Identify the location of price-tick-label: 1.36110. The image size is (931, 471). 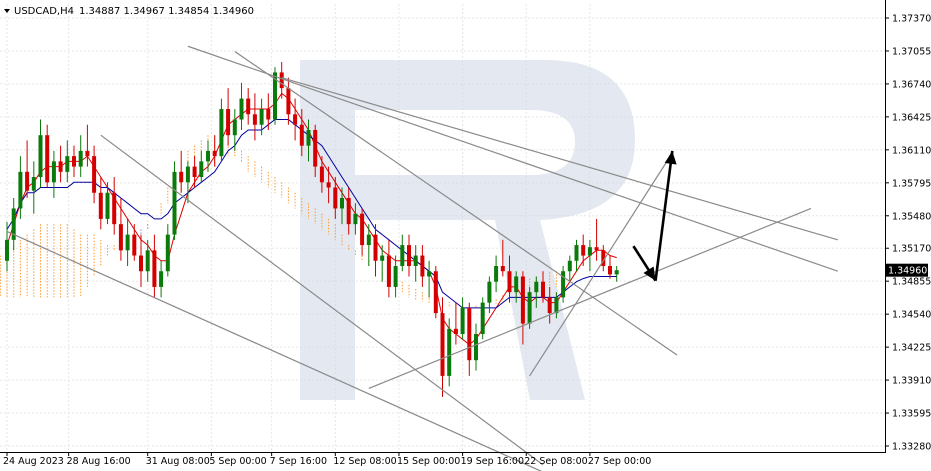
(911, 150).